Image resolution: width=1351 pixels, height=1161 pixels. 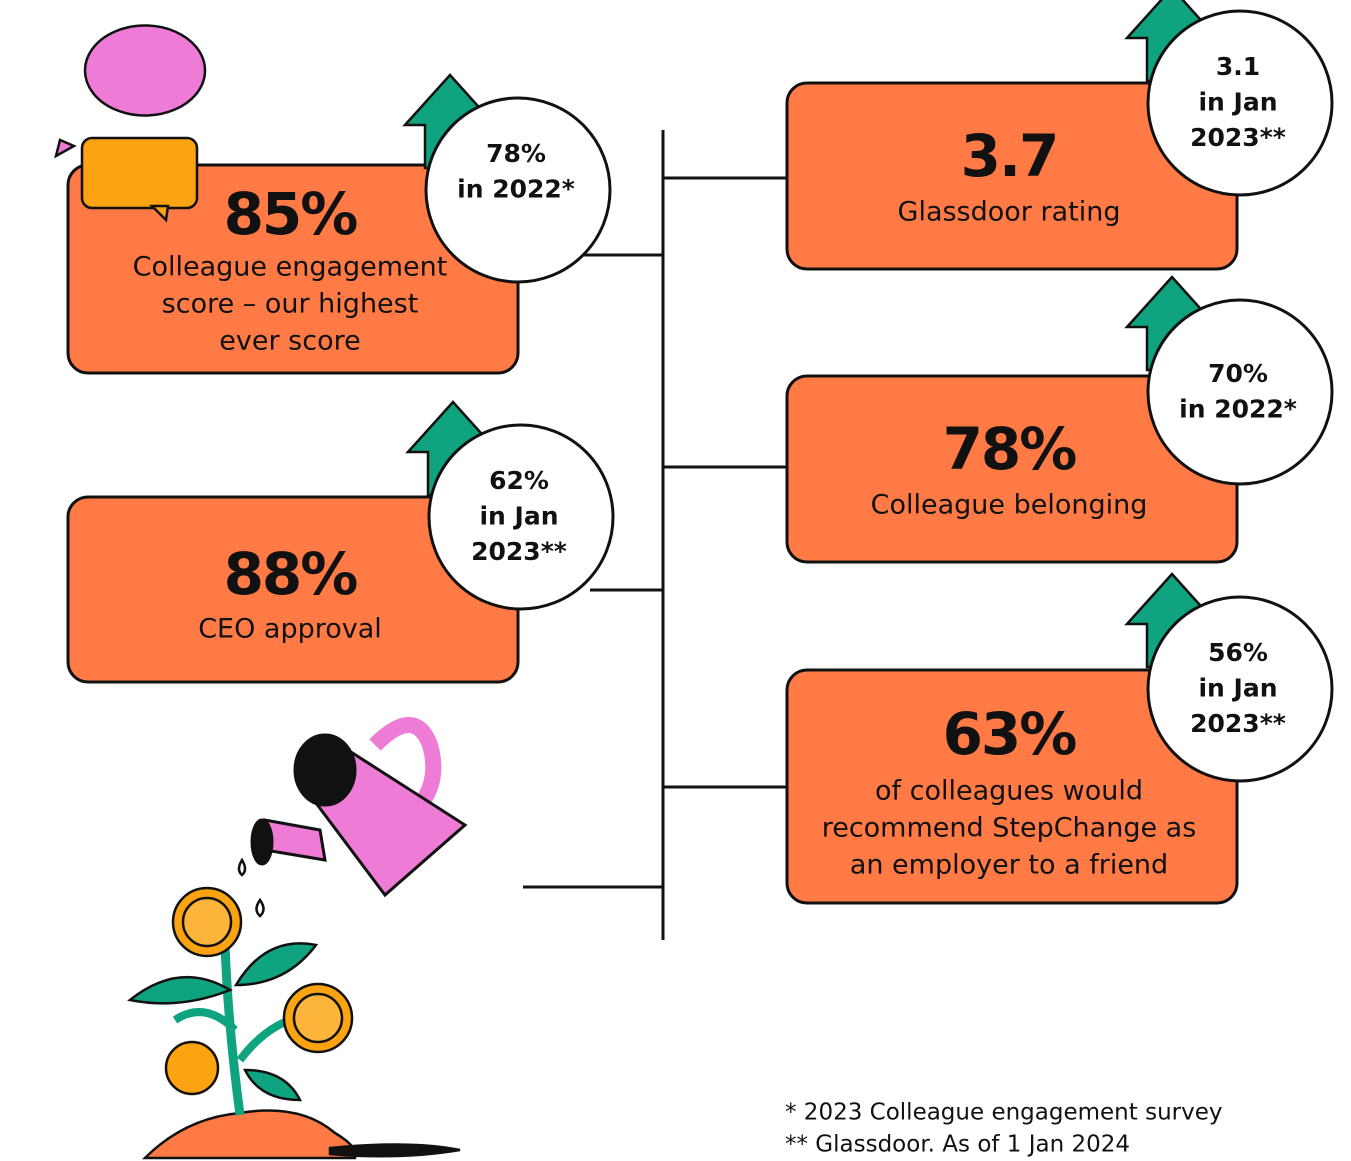 I want to click on card-value: 3.7, so click(x=1009, y=156).